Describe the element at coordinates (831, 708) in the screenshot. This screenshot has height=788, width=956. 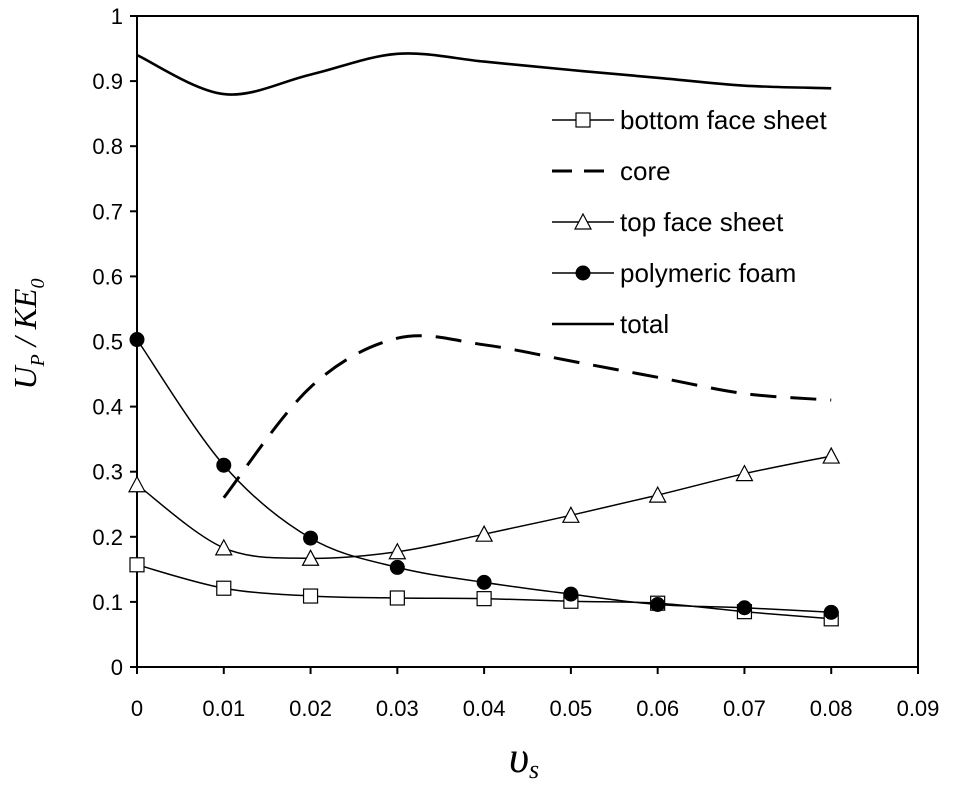
I see `x-tick-label: 0.08` at that location.